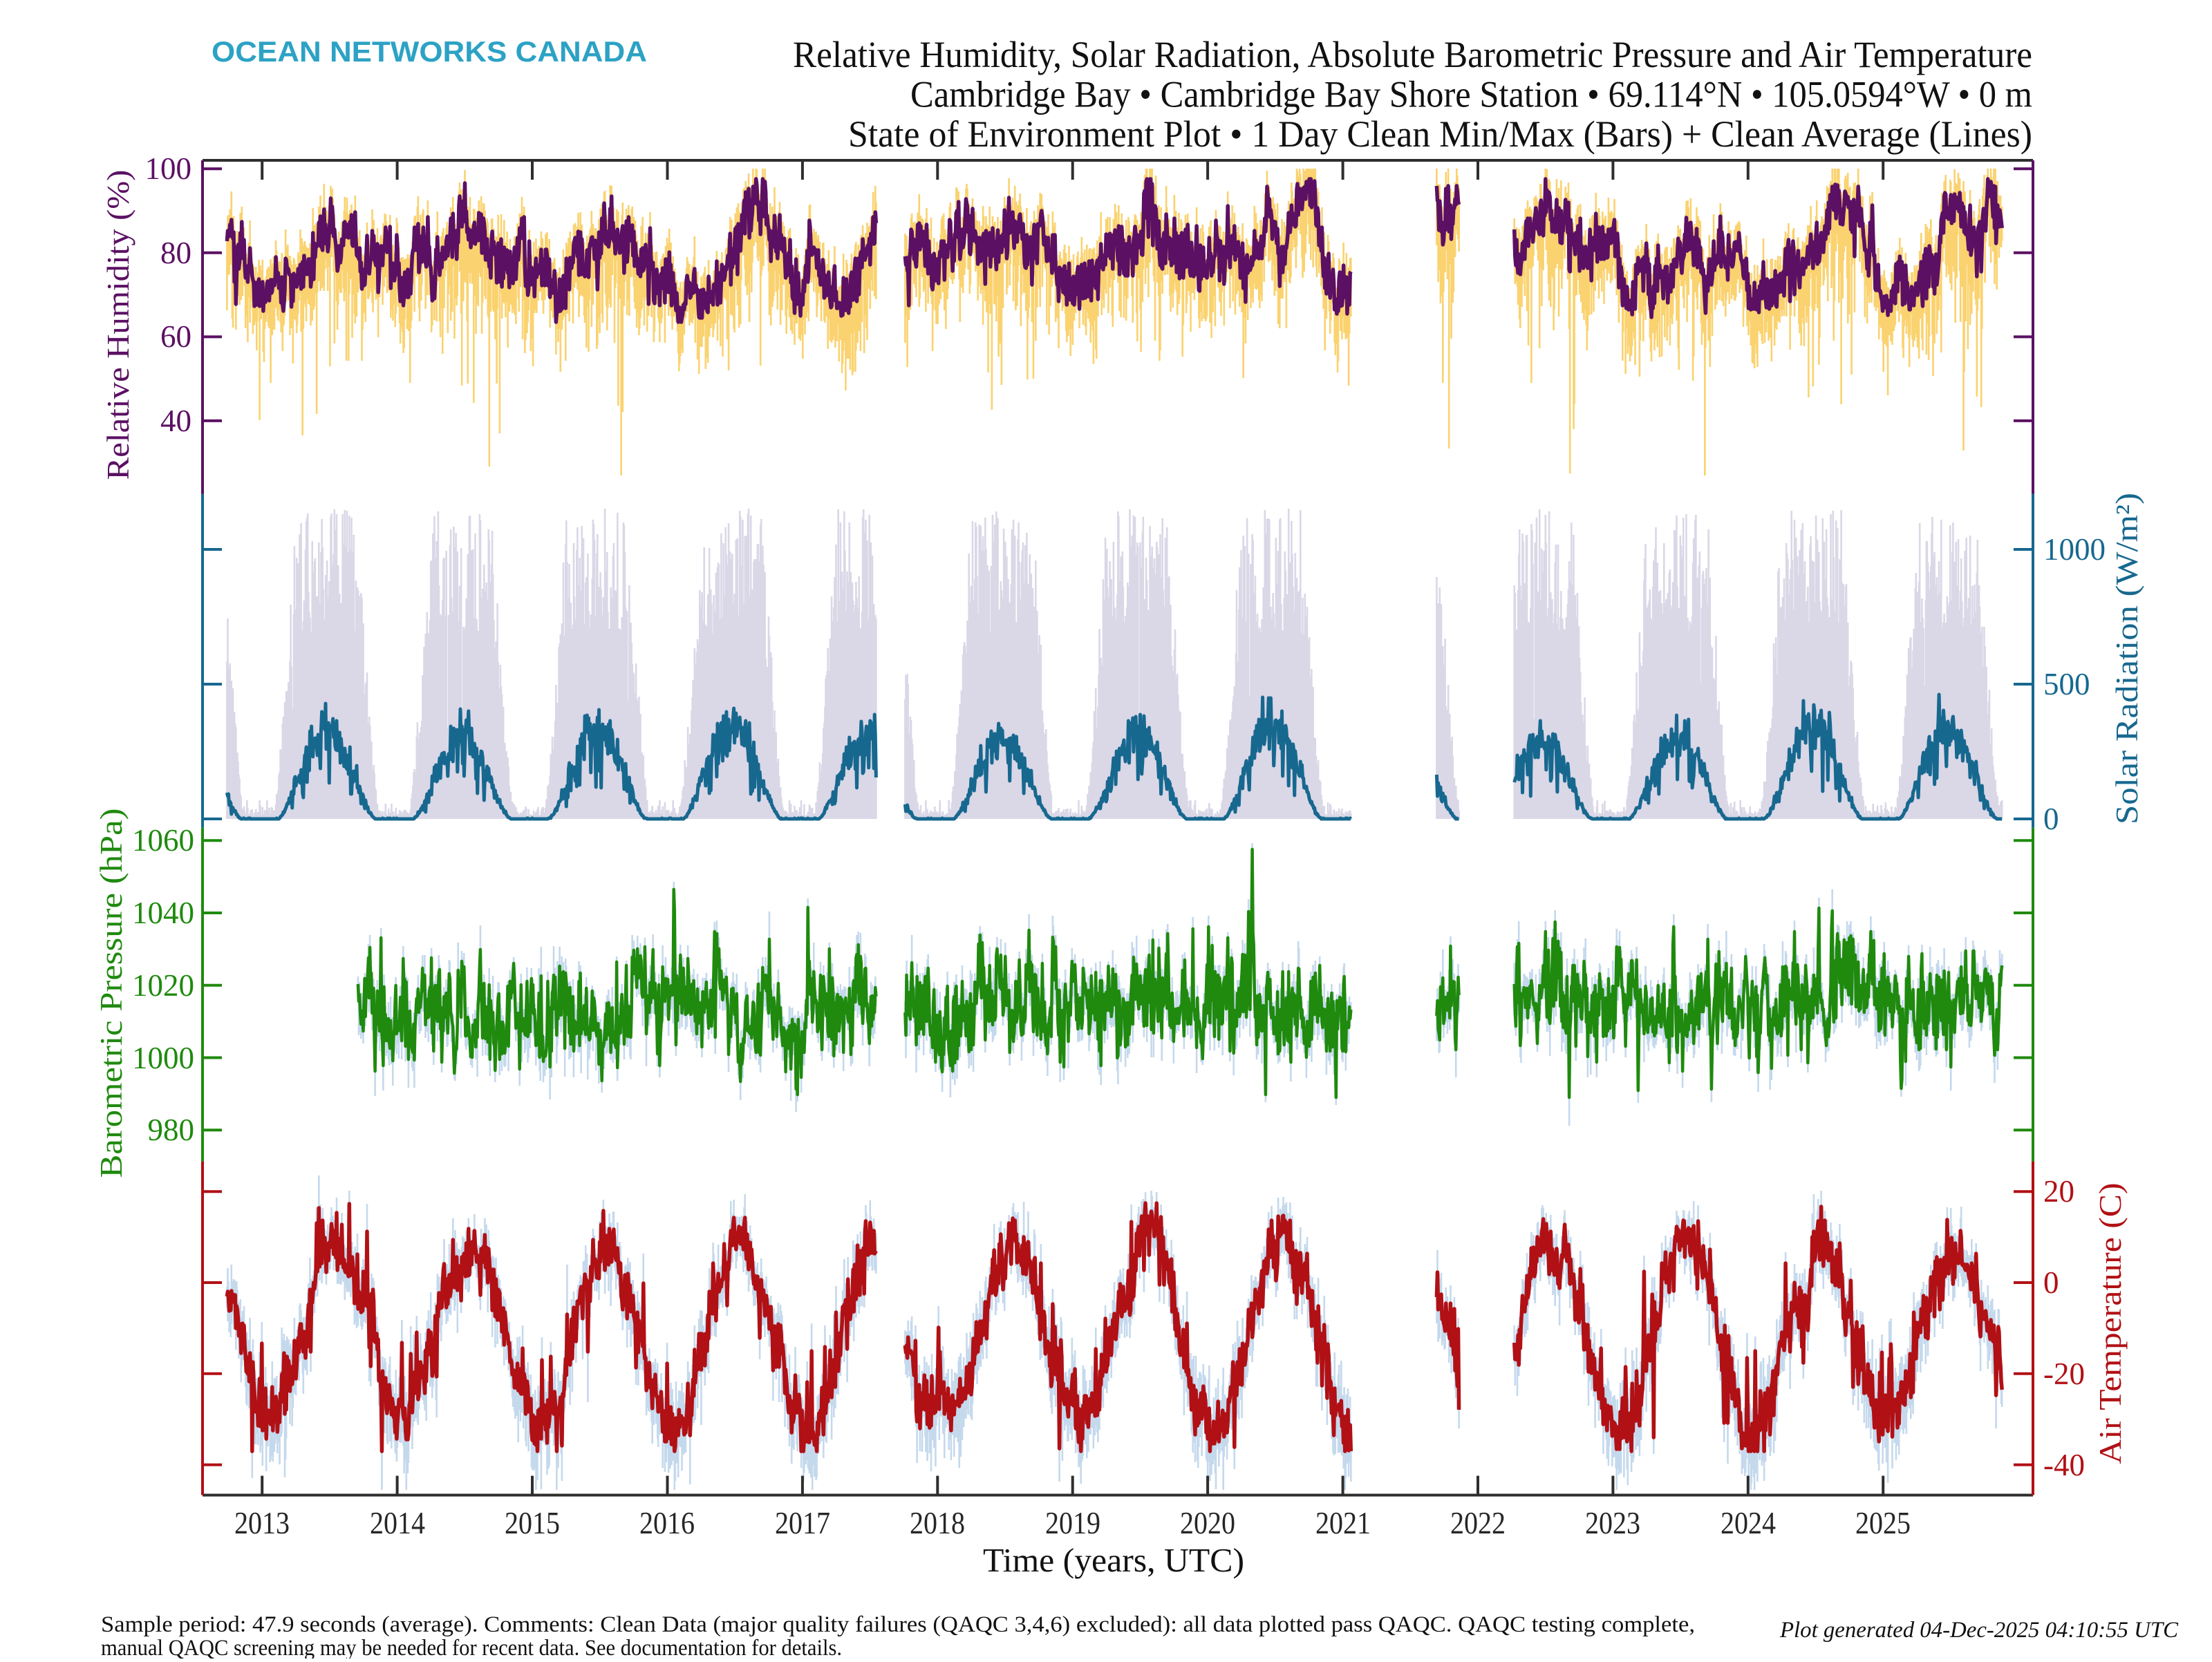 Image resolution: width=2212 pixels, height=1662 pixels. Describe the element at coordinates (118, 325) in the screenshot. I see `svg-text: Relative Humidity (%)` at that location.